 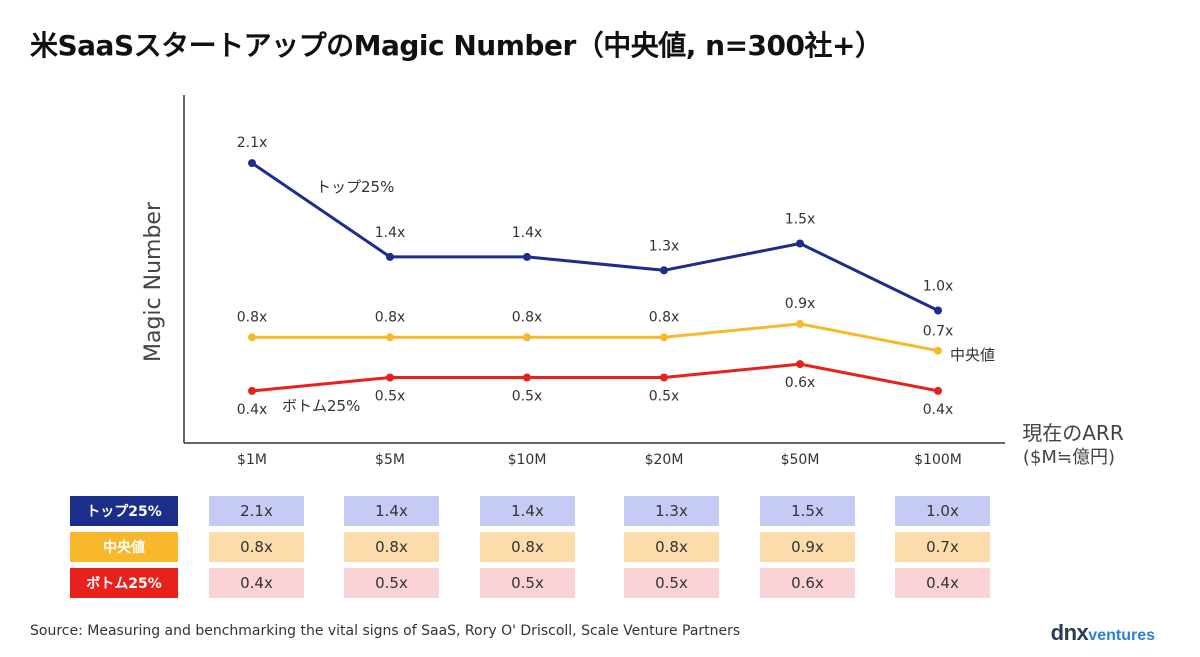 I want to click on table-row-label: トップ25%, so click(x=124, y=511).